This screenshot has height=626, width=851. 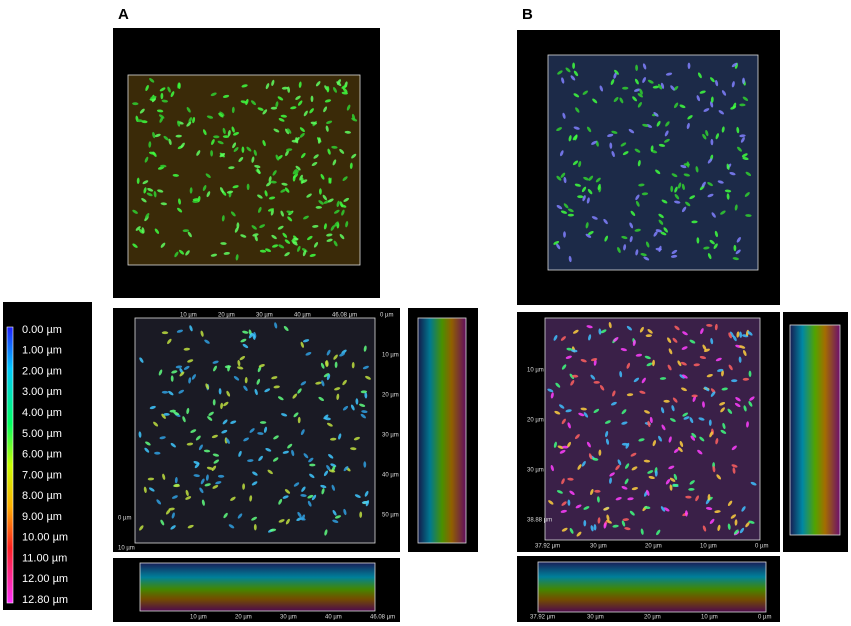 What do you see at coordinates (42, 351) in the screenshot?
I see `legend-label: 1.00 µm` at bounding box center [42, 351].